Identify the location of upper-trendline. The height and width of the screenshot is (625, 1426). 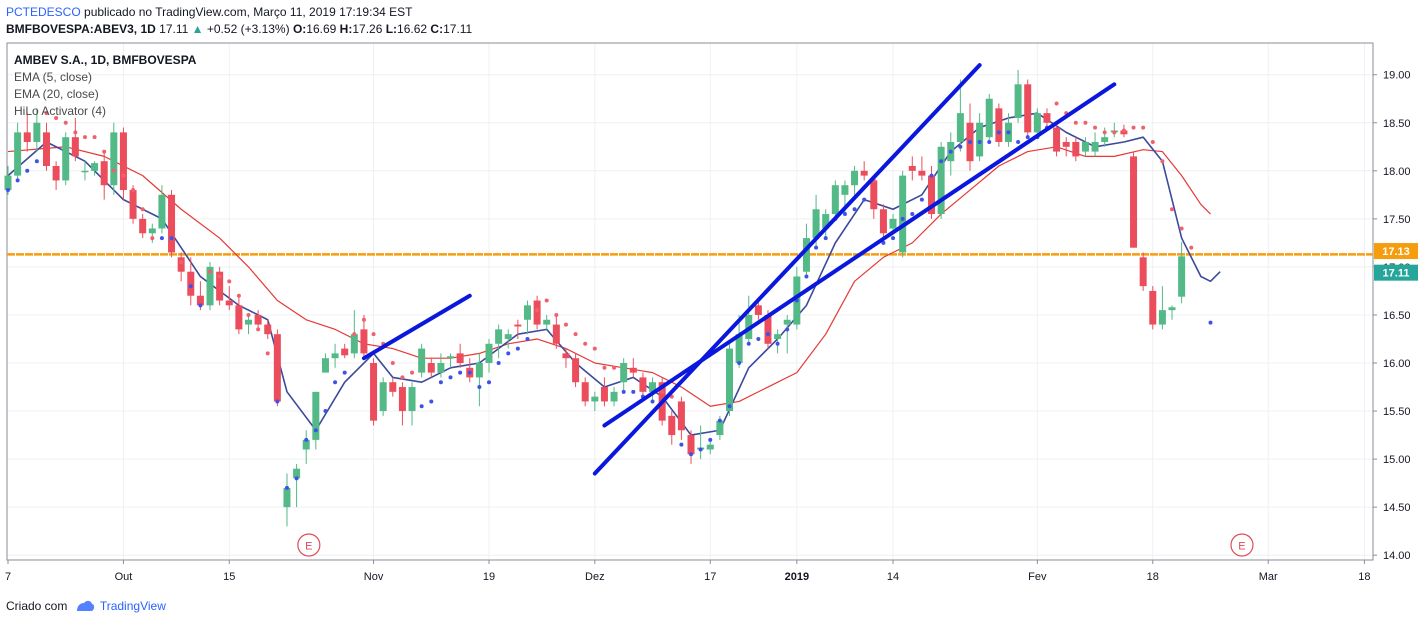
(416, 327).